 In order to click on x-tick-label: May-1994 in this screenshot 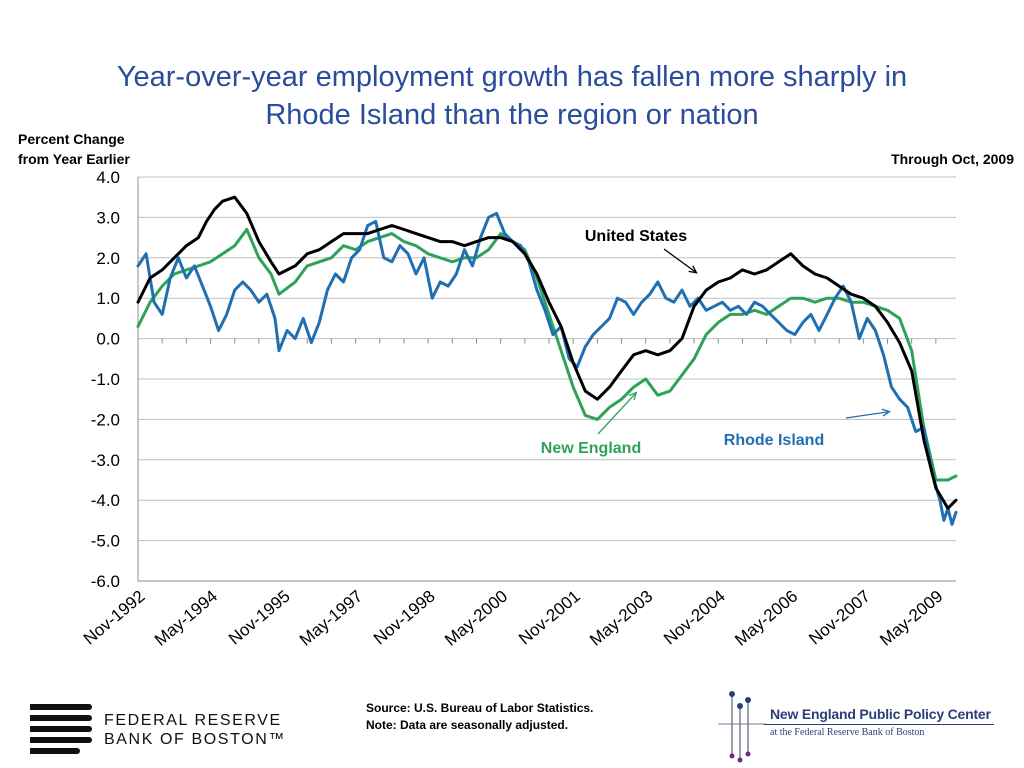, I will do `click(186, 618)`.